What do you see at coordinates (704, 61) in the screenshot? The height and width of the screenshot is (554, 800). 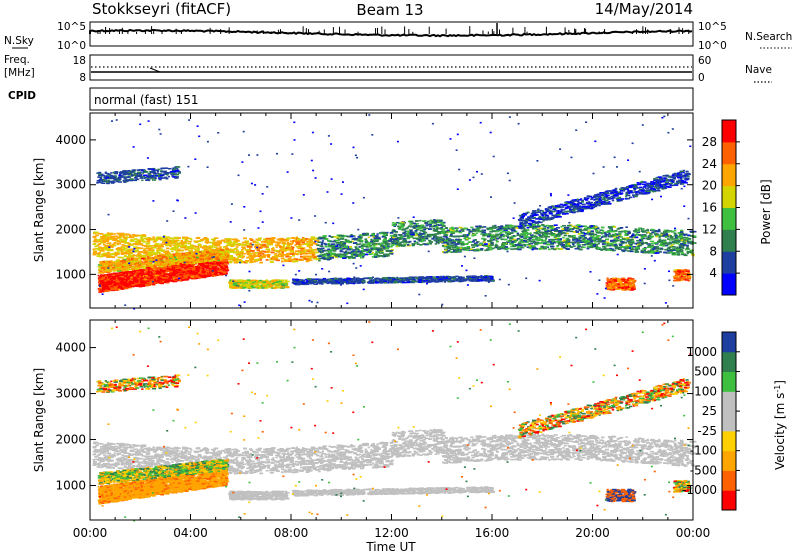 I see `nave-tick-top: 60` at bounding box center [704, 61].